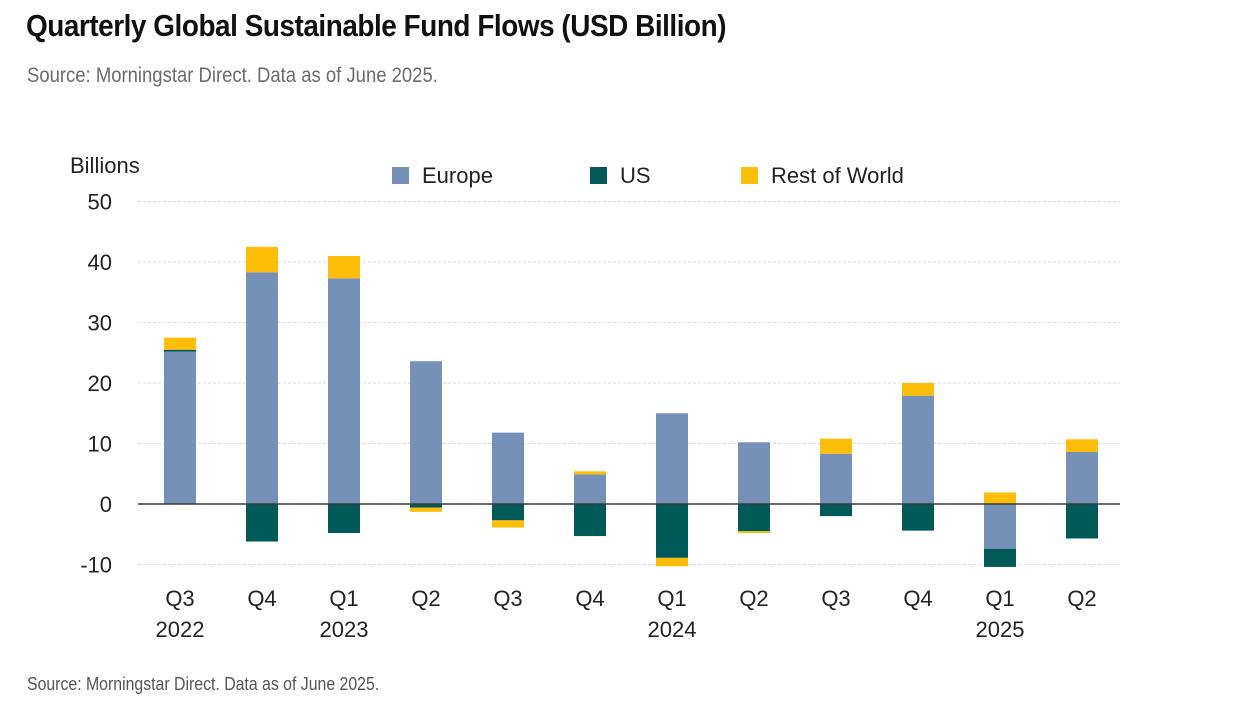 Image resolution: width=1243 pixels, height=703 pixels. I want to click on y-axis-label: Billions, so click(105, 165).